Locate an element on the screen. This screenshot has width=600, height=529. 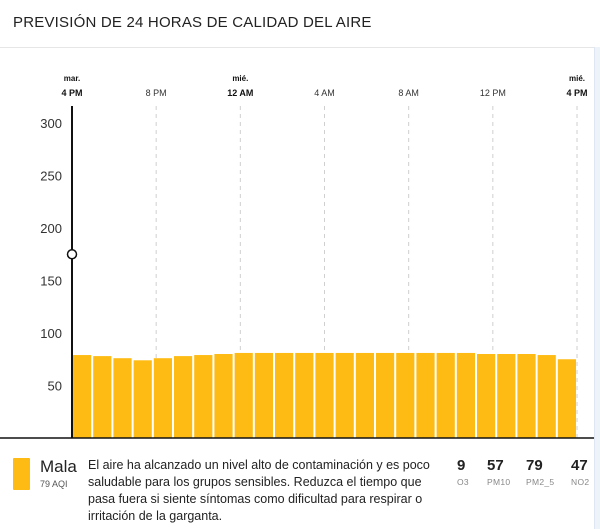
pollutant-value: 9 is located at coordinates (461, 465).